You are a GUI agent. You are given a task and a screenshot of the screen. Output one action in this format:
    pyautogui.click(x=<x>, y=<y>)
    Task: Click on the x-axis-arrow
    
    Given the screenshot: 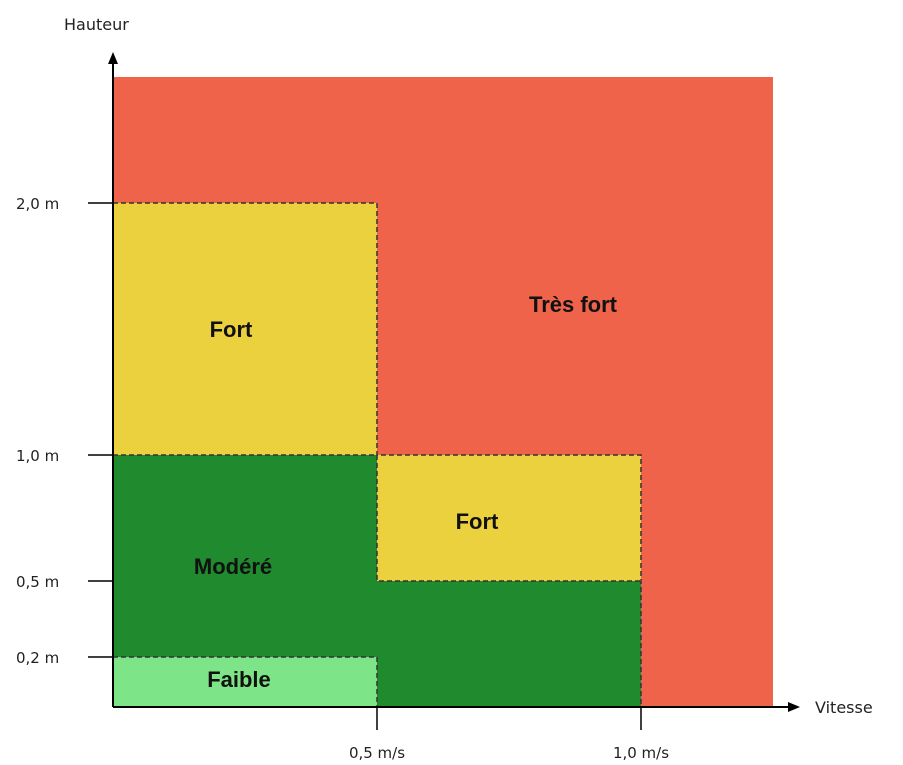 What is the action you would take?
    pyautogui.click(x=794, y=707)
    